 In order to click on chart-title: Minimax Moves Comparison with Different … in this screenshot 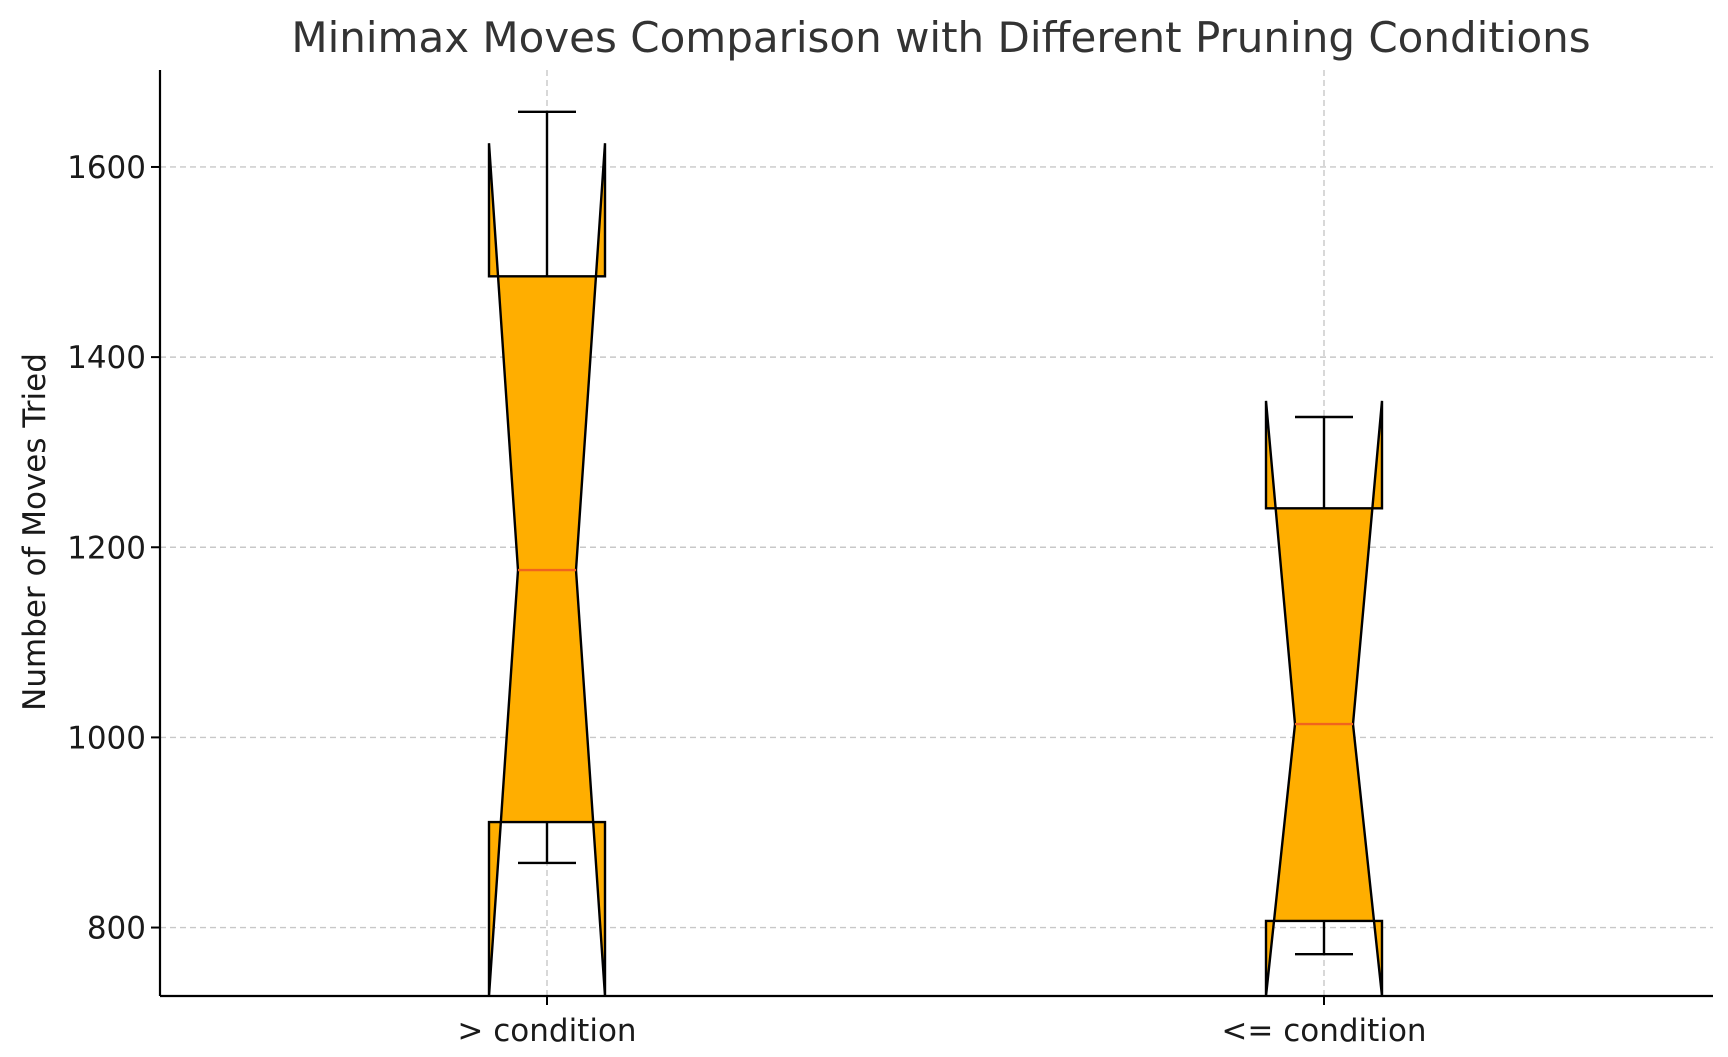, I will do `click(940, 37)`.